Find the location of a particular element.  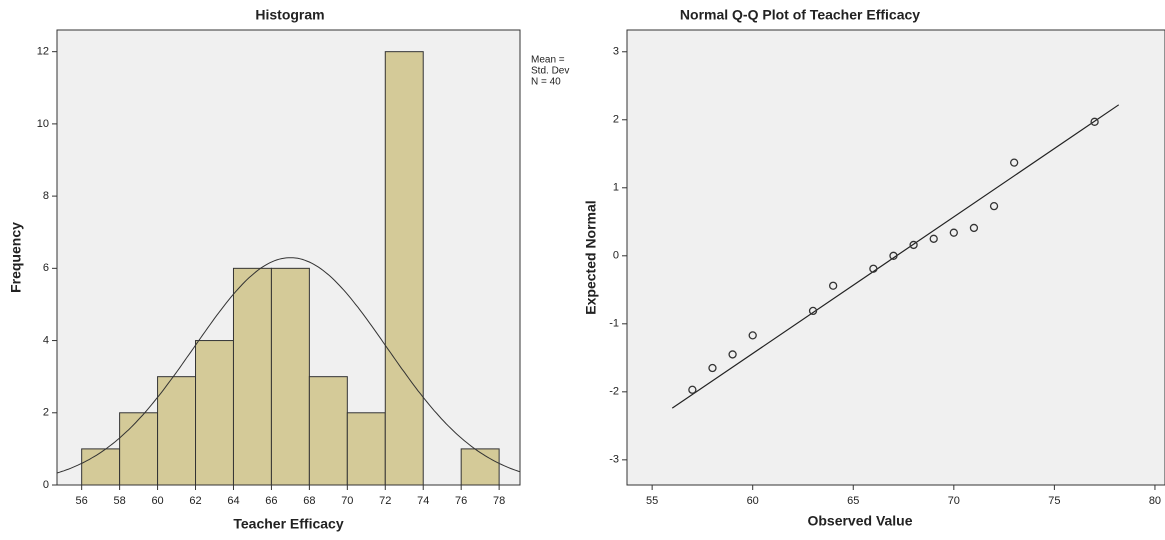

y-tick-label: 1 is located at coordinates (616, 188).